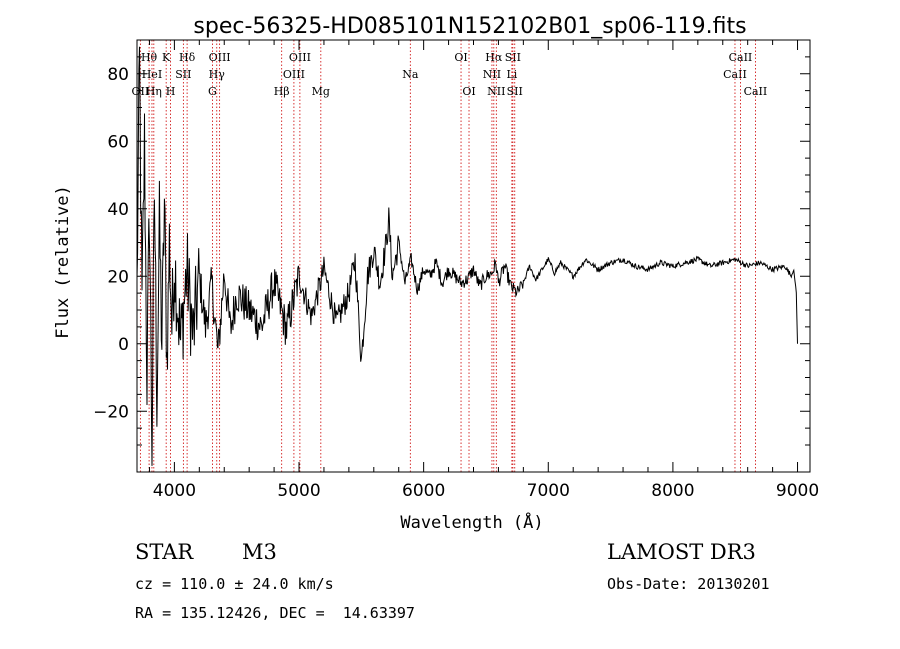 This screenshot has width=900, height=649. What do you see at coordinates (212, 91) in the screenshot?
I see `spectral-line-label: G` at bounding box center [212, 91].